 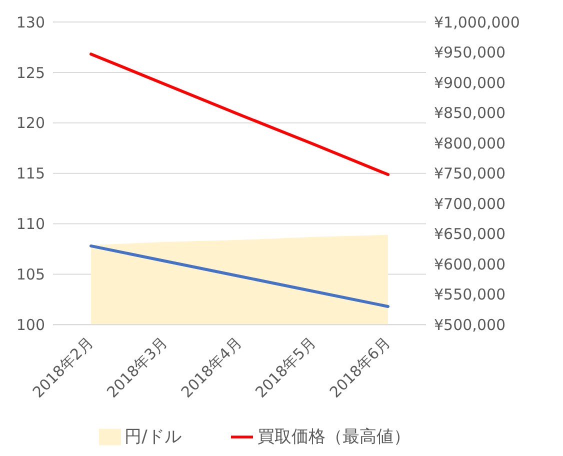 I want to click on y-tick-label: 120, so click(x=30, y=123).